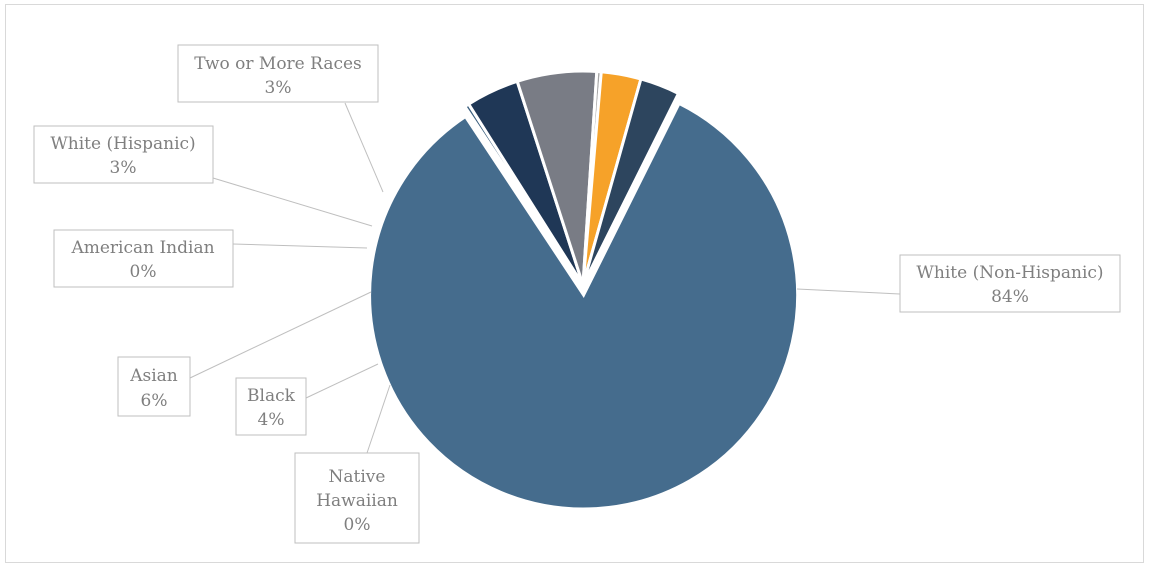 Image resolution: width=1149 pixels, height=567 pixels. I want to click on data-label-black: Black 4%, so click(271, 406).